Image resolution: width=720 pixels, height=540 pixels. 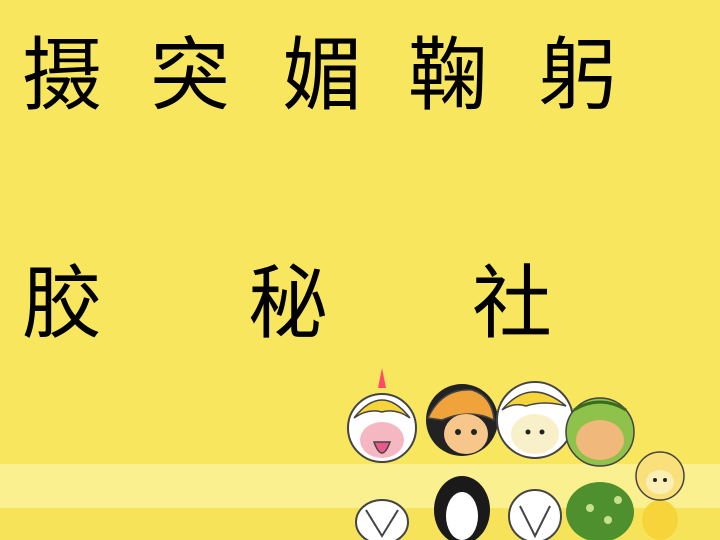 What do you see at coordinates (288, 303) in the screenshot?
I see `char-row2-2: 秘` at bounding box center [288, 303].